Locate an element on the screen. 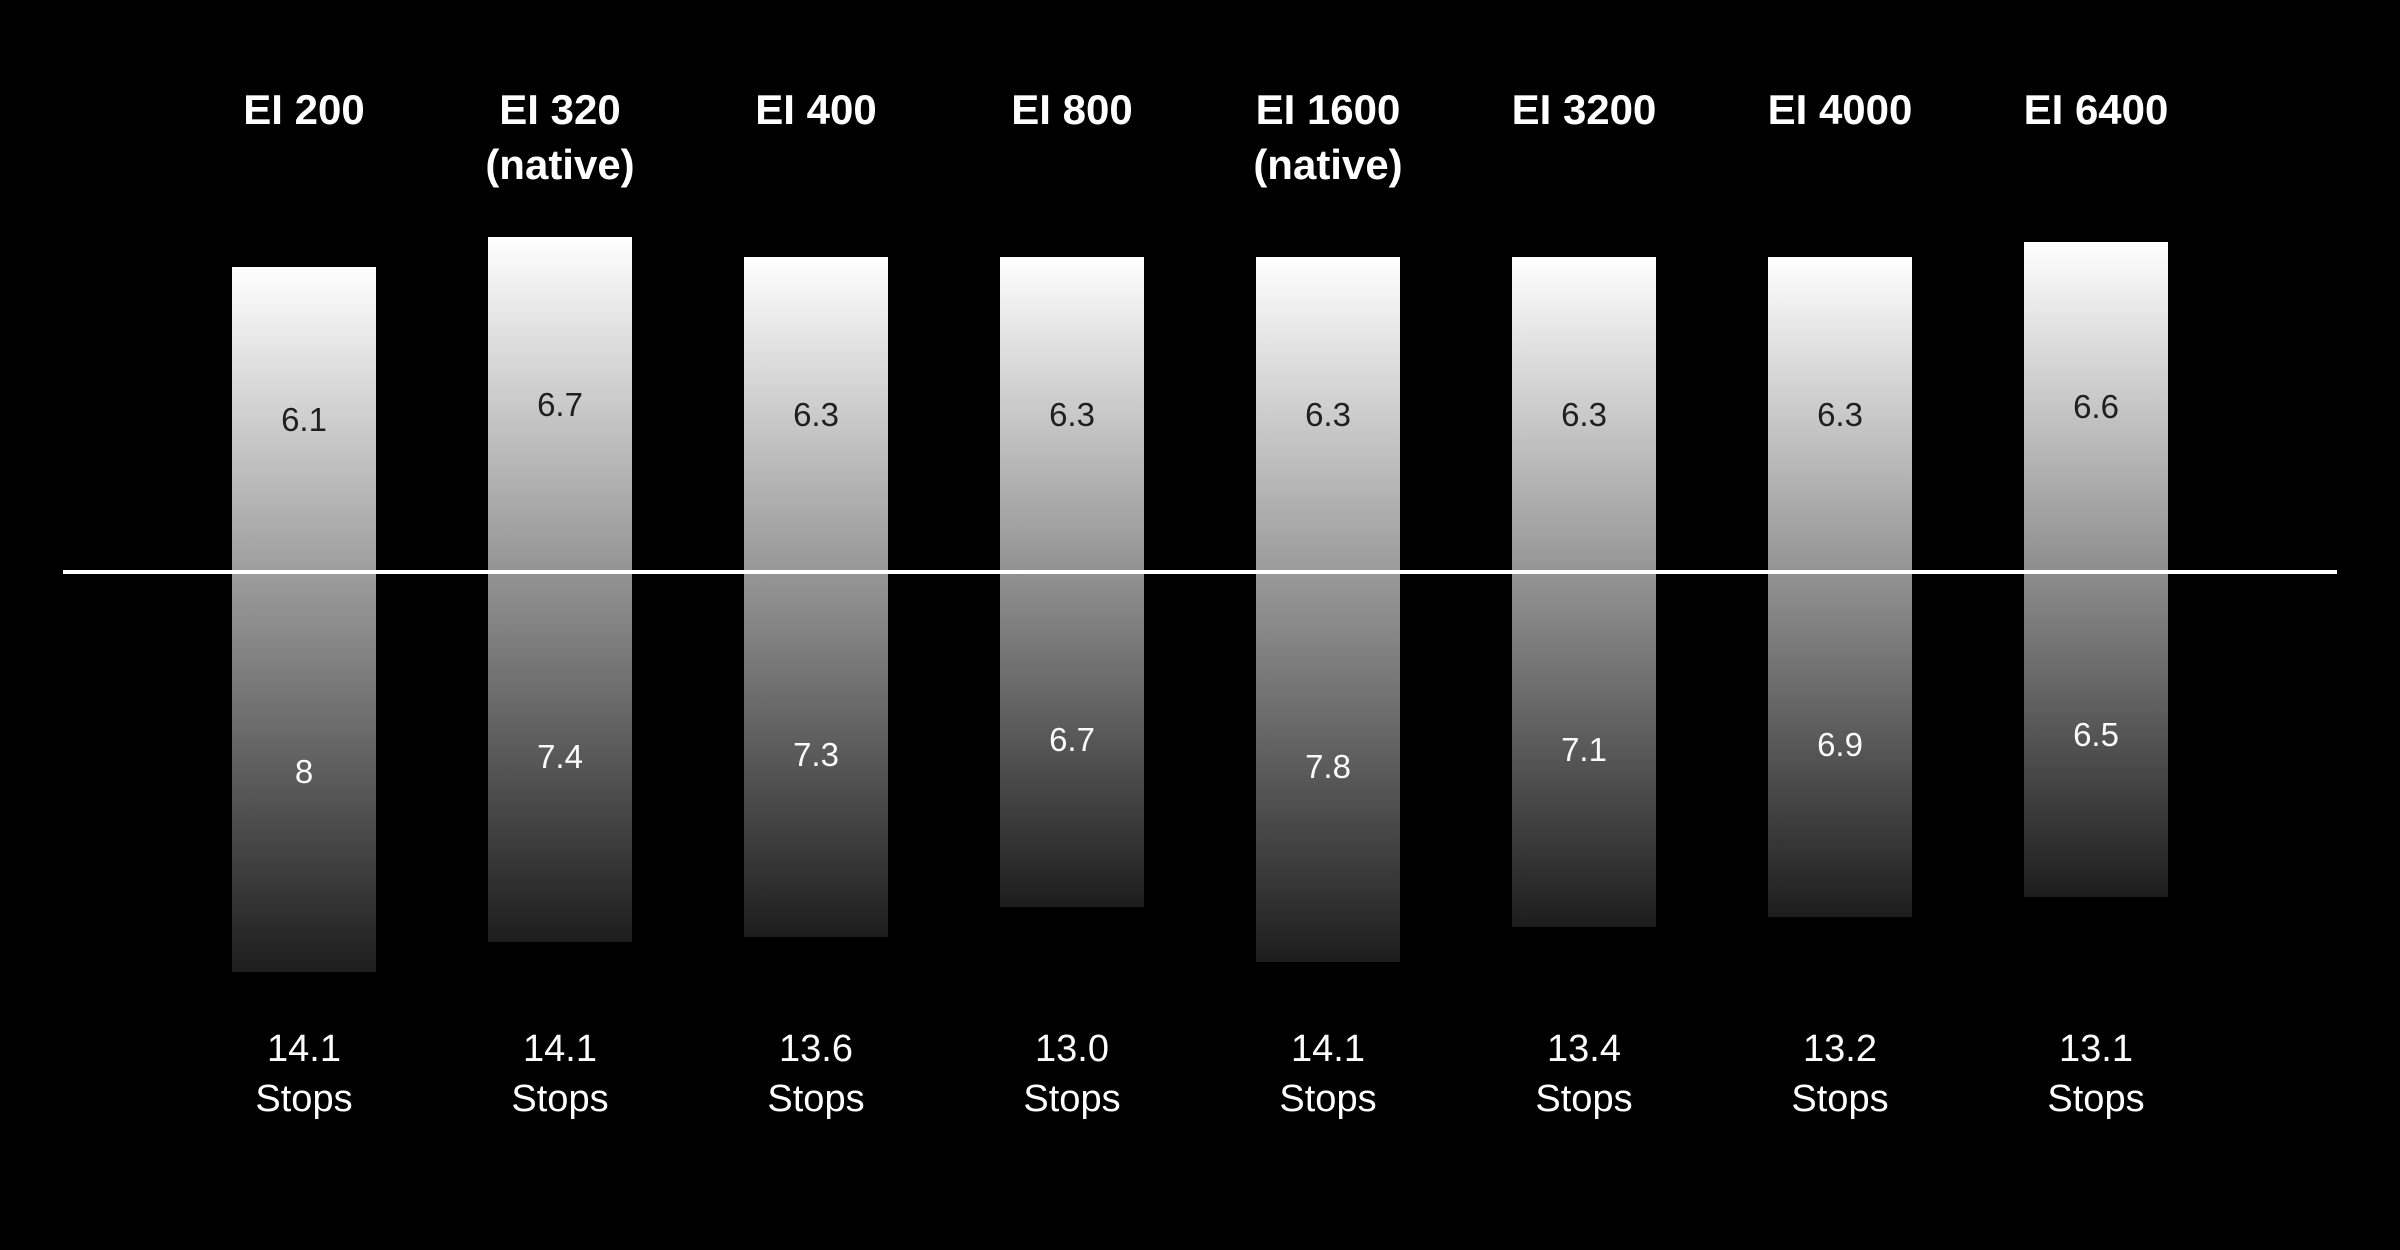 This screenshot has width=2400, height=1250. bar-column: EI 400 6.3 7.3 13.6 Stops is located at coordinates (816, 625).